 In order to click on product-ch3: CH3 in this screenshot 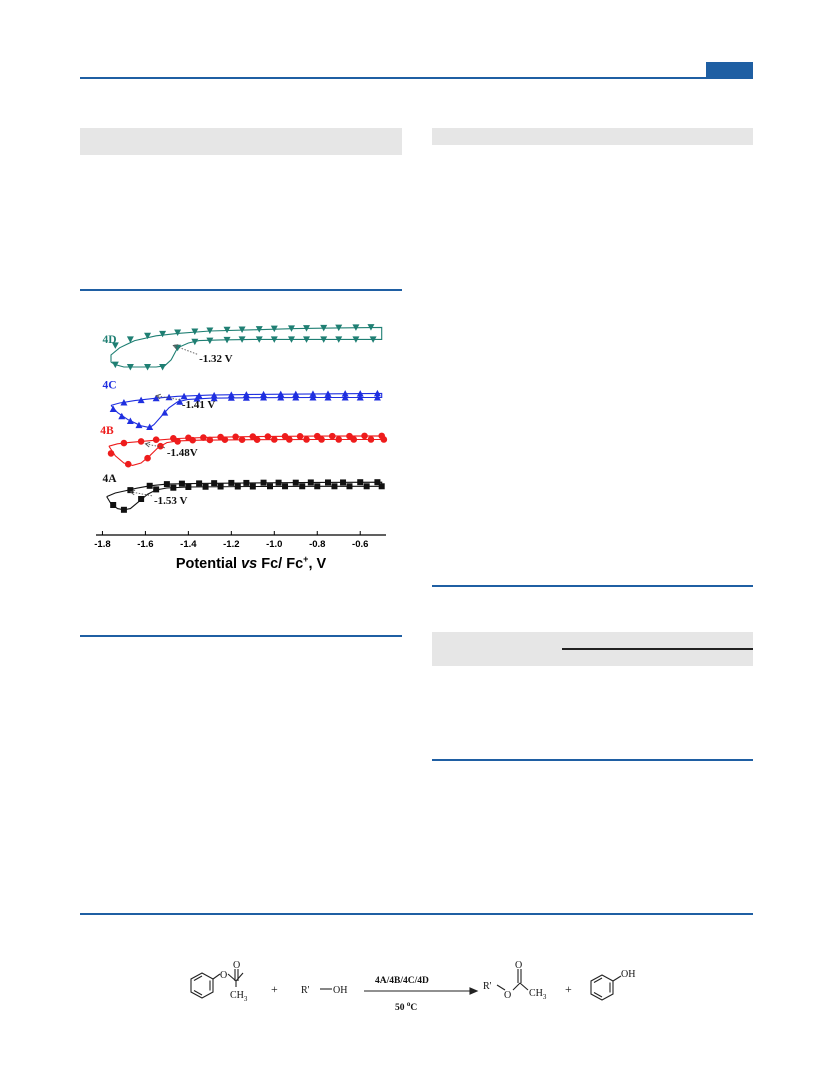, I will do `click(538, 994)`.